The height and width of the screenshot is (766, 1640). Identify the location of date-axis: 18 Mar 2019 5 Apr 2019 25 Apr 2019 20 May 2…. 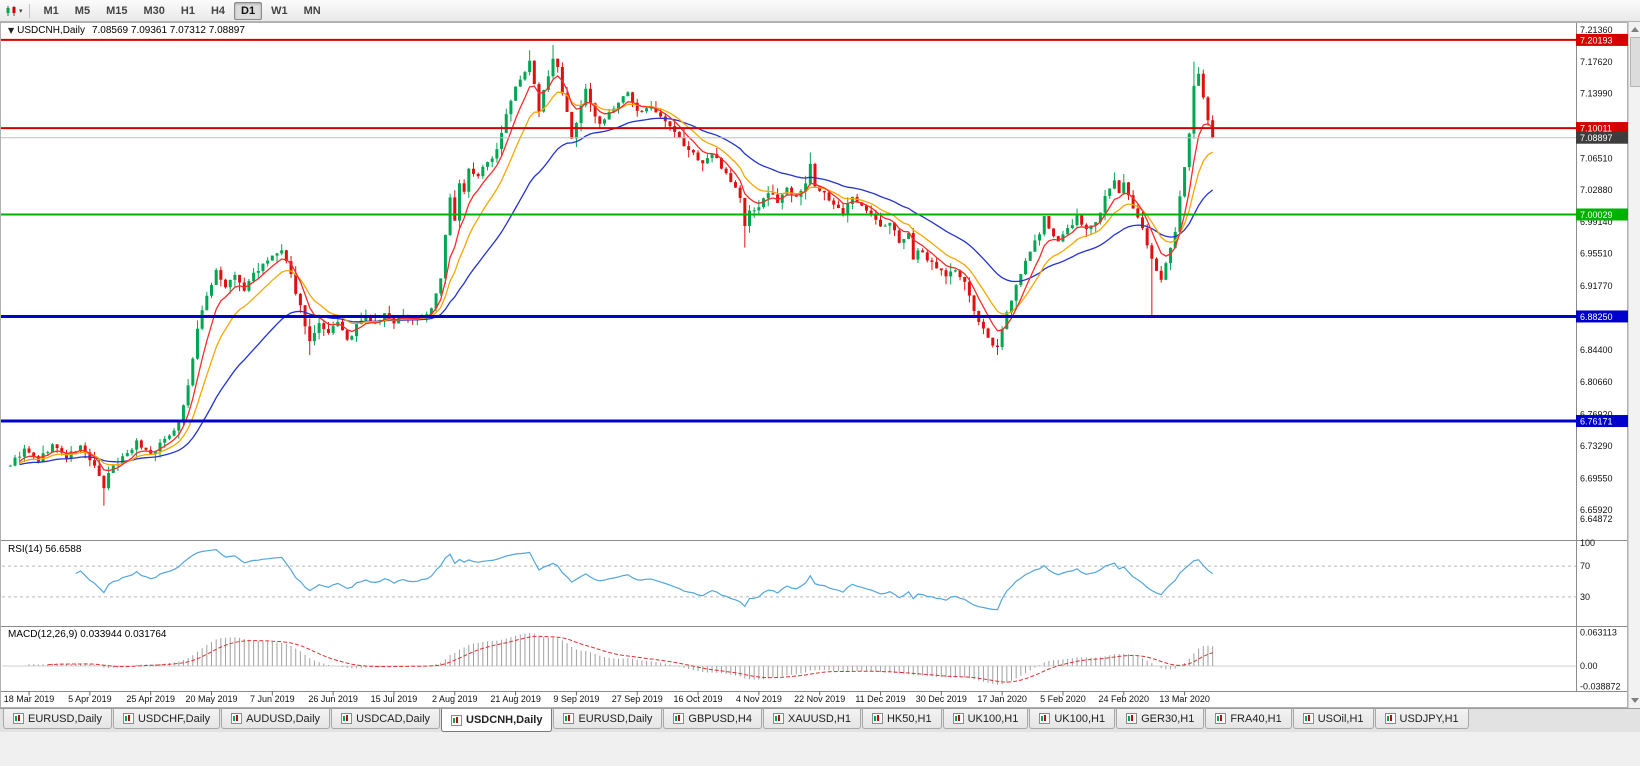
(607, 698).